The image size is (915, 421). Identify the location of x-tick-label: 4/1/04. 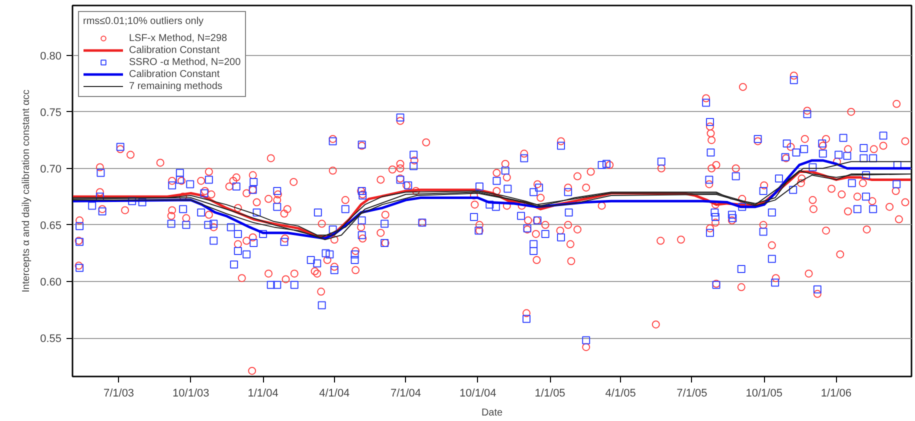
(334, 394).